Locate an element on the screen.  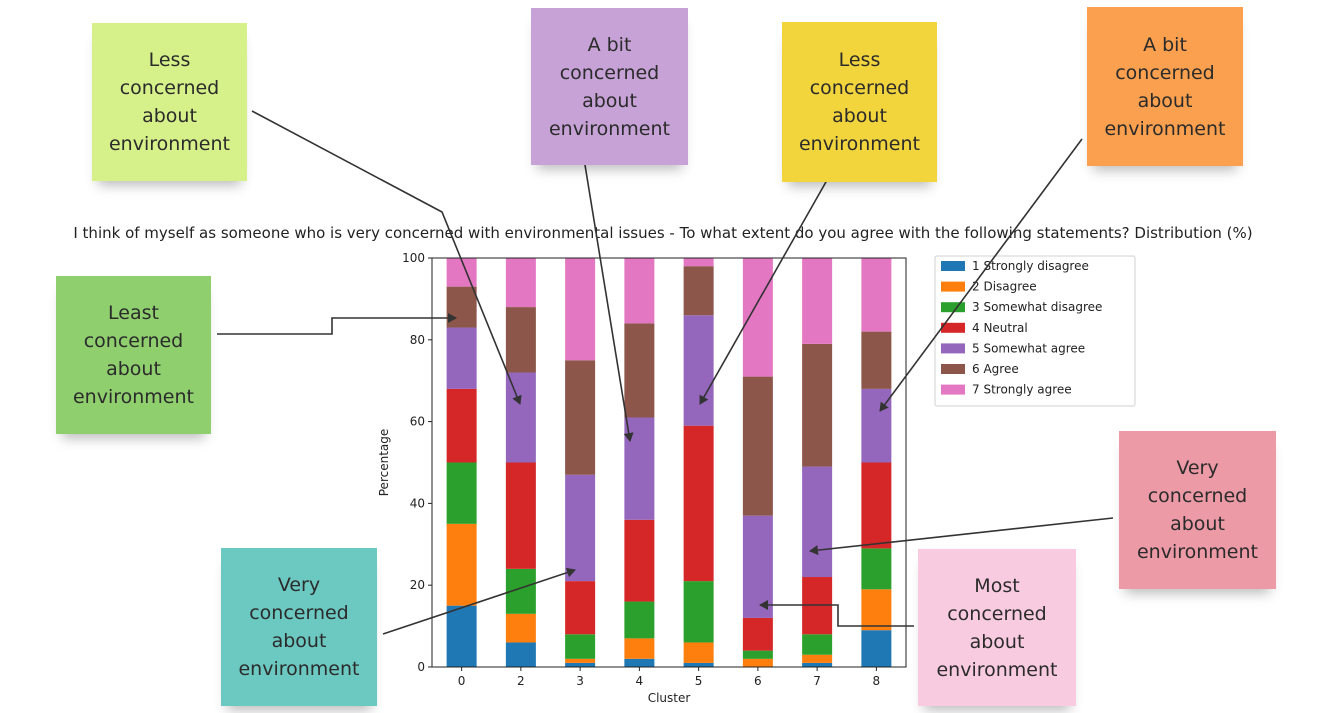
x-tick-label: 3 is located at coordinates (580, 681).